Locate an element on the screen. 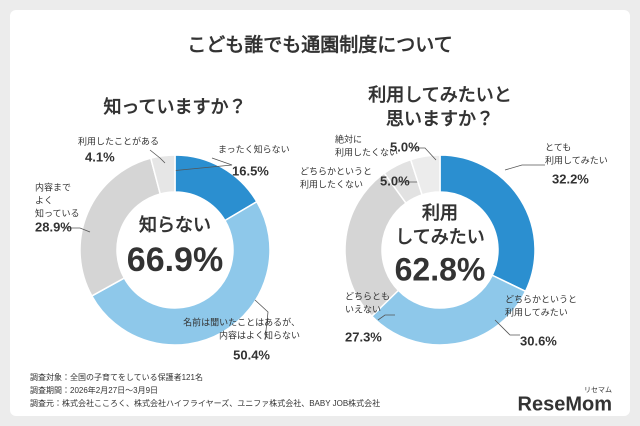 The image size is (640, 426). slice-label: とても is located at coordinates (558, 147).